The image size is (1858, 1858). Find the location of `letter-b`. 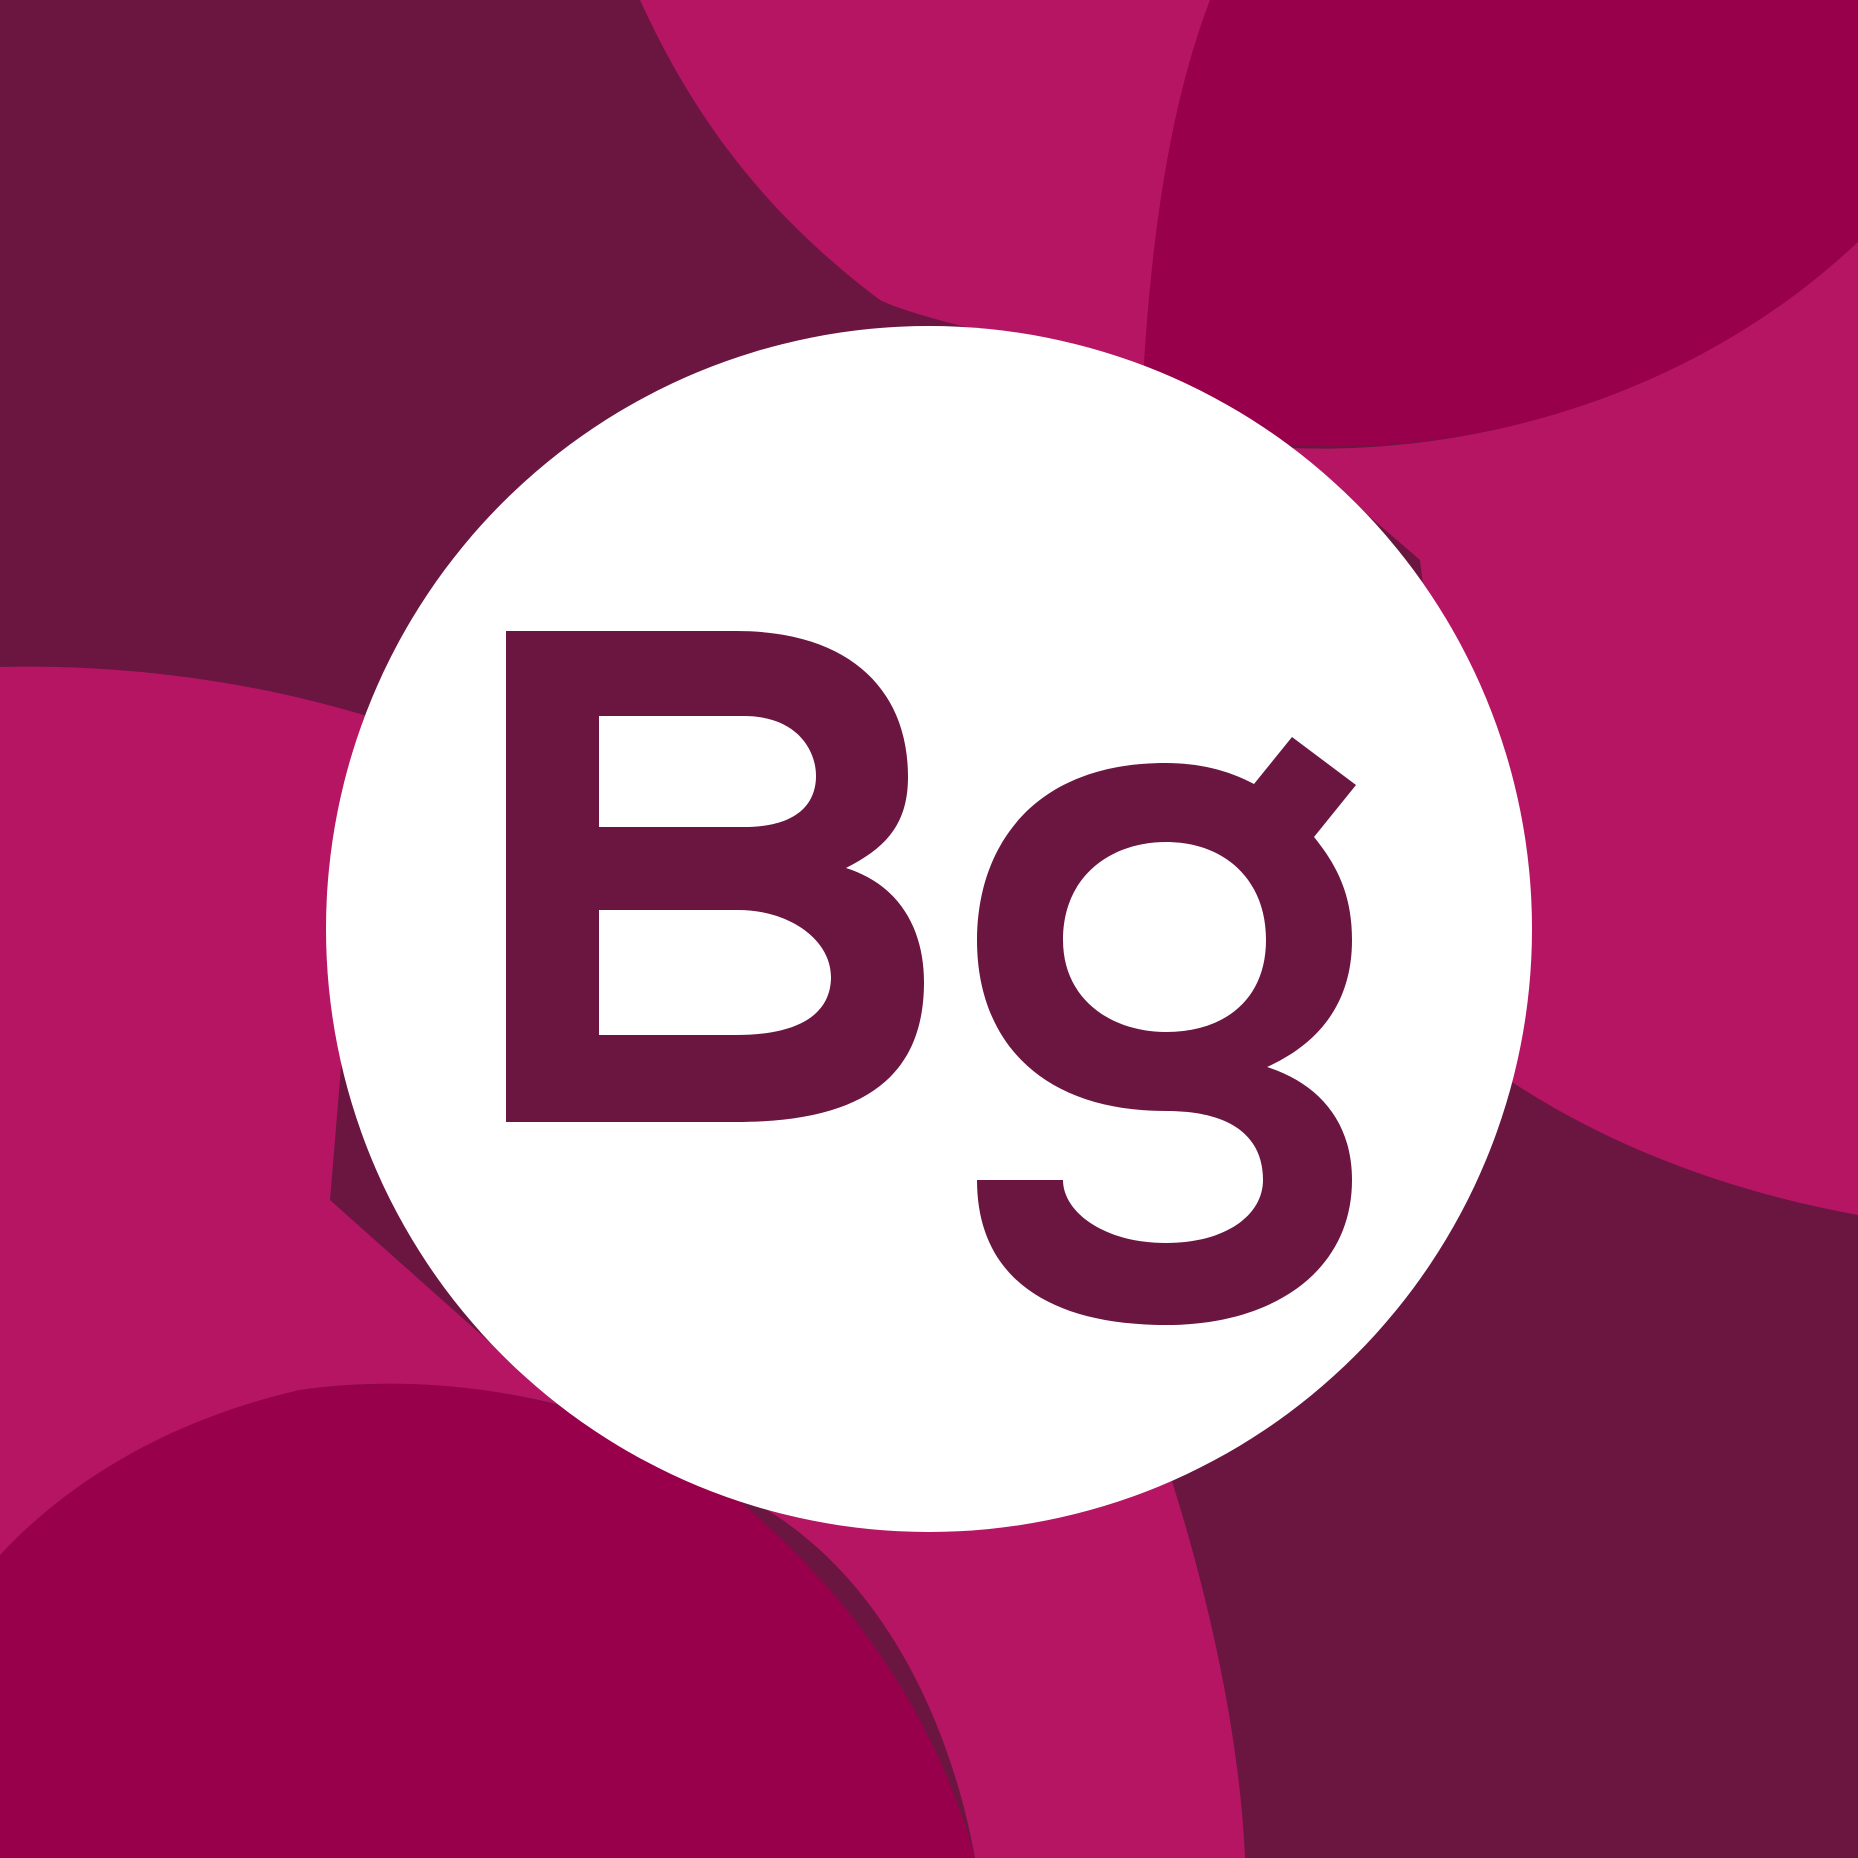

letter-b is located at coordinates (715, 876).